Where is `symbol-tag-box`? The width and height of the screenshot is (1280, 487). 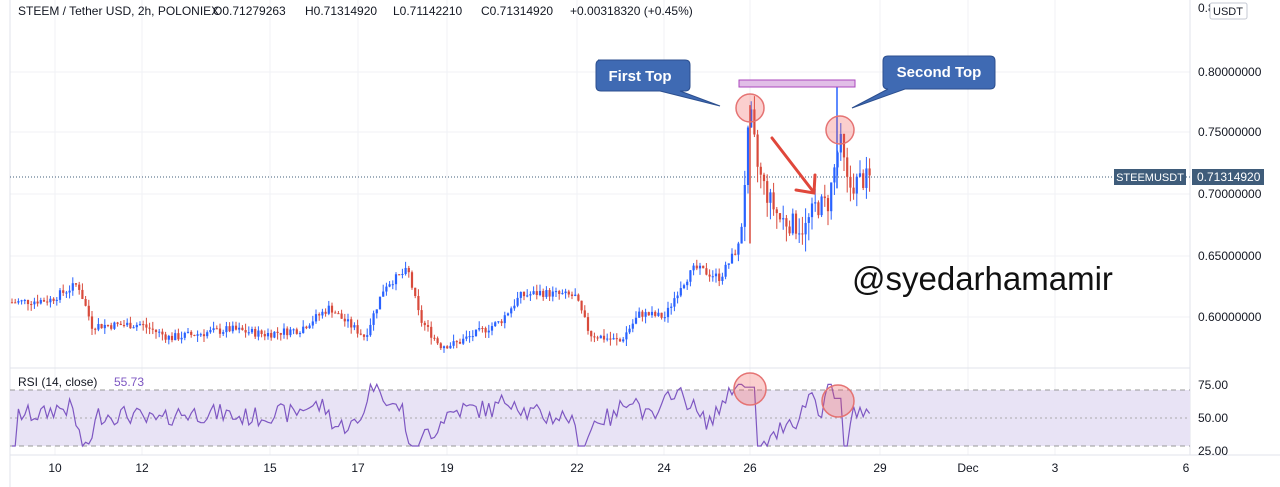
symbol-tag-box is located at coordinates (1150, 177).